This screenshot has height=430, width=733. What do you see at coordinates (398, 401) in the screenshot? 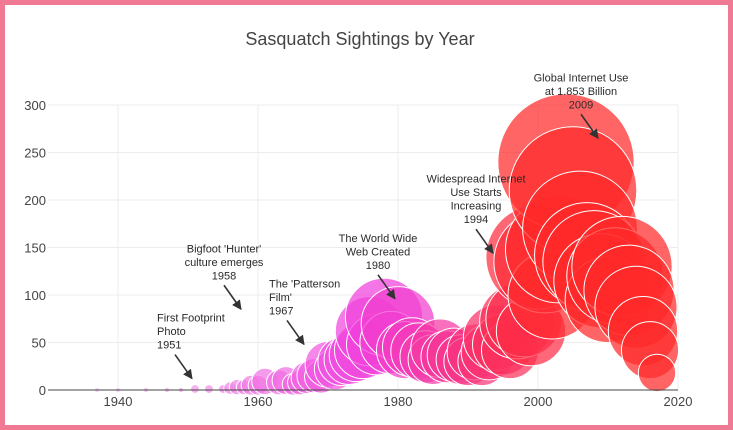
I see `x-tick-label: 1980` at bounding box center [398, 401].